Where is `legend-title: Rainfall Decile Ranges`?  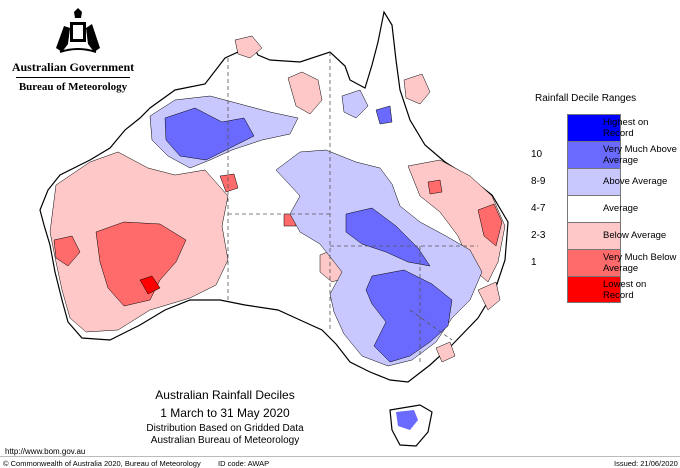 legend-title: Rainfall Decile Ranges is located at coordinates (586, 98).